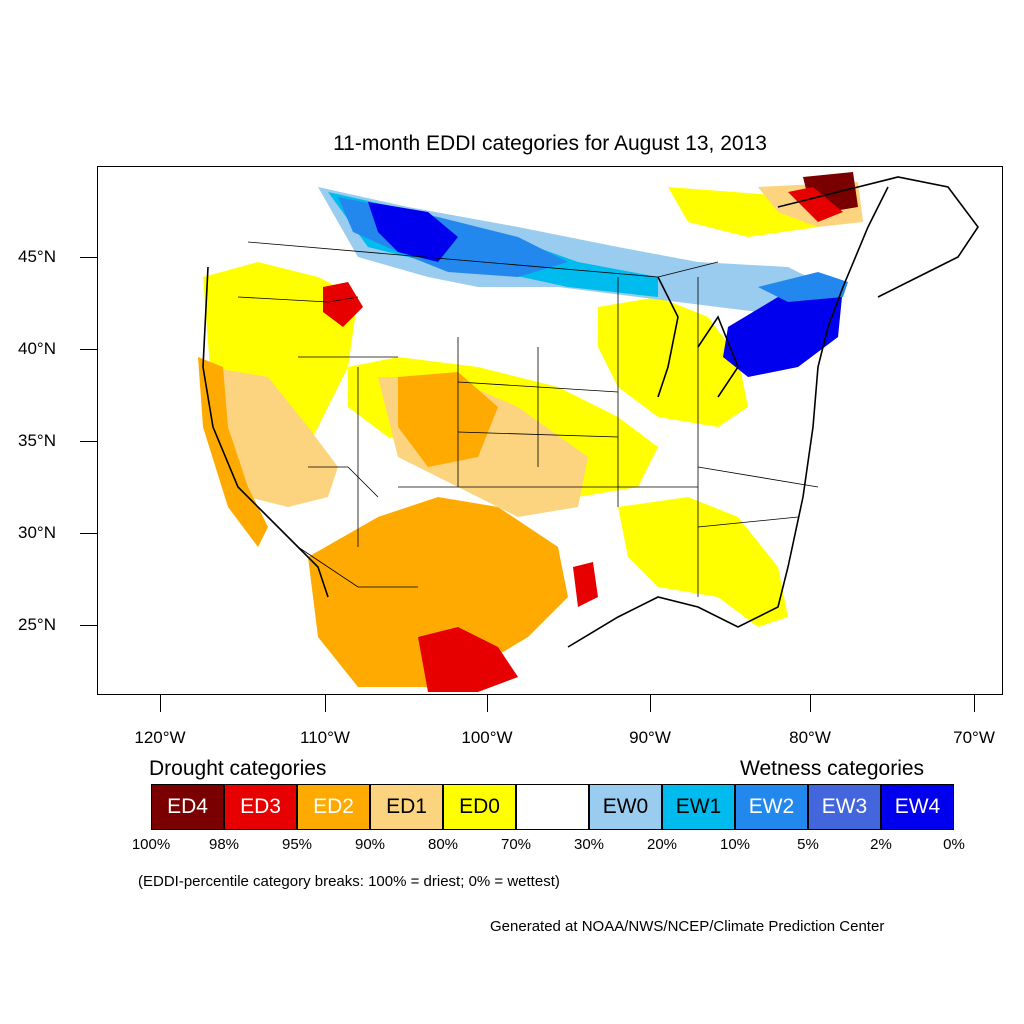 Image resolution: width=1024 pixels, height=1024 pixels. What do you see at coordinates (224, 844) in the screenshot?
I see `percent-break-label: 98%` at bounding box center [224, 844].